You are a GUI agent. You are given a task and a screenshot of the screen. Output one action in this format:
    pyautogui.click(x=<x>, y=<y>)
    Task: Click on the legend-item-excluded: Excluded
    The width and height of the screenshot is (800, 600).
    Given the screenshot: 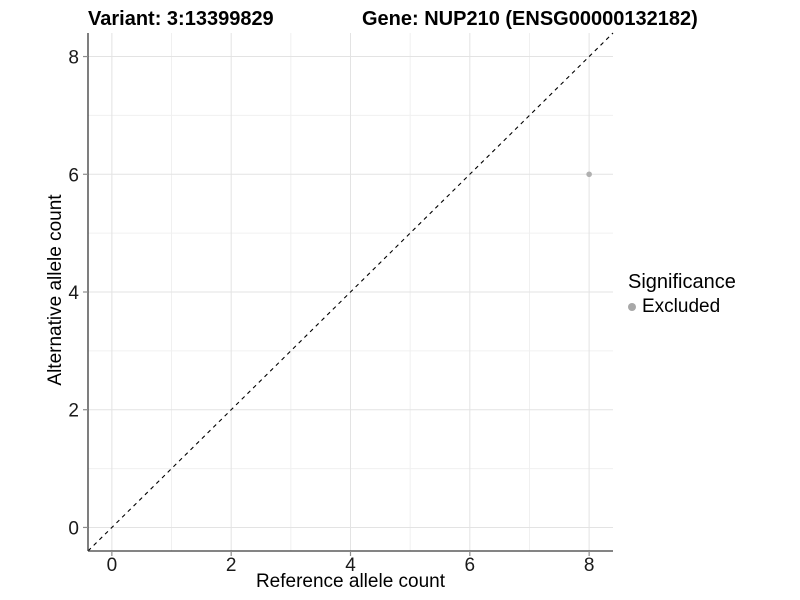 What is the action you would take?
    pyautogui.click(x=682, y=307)
    